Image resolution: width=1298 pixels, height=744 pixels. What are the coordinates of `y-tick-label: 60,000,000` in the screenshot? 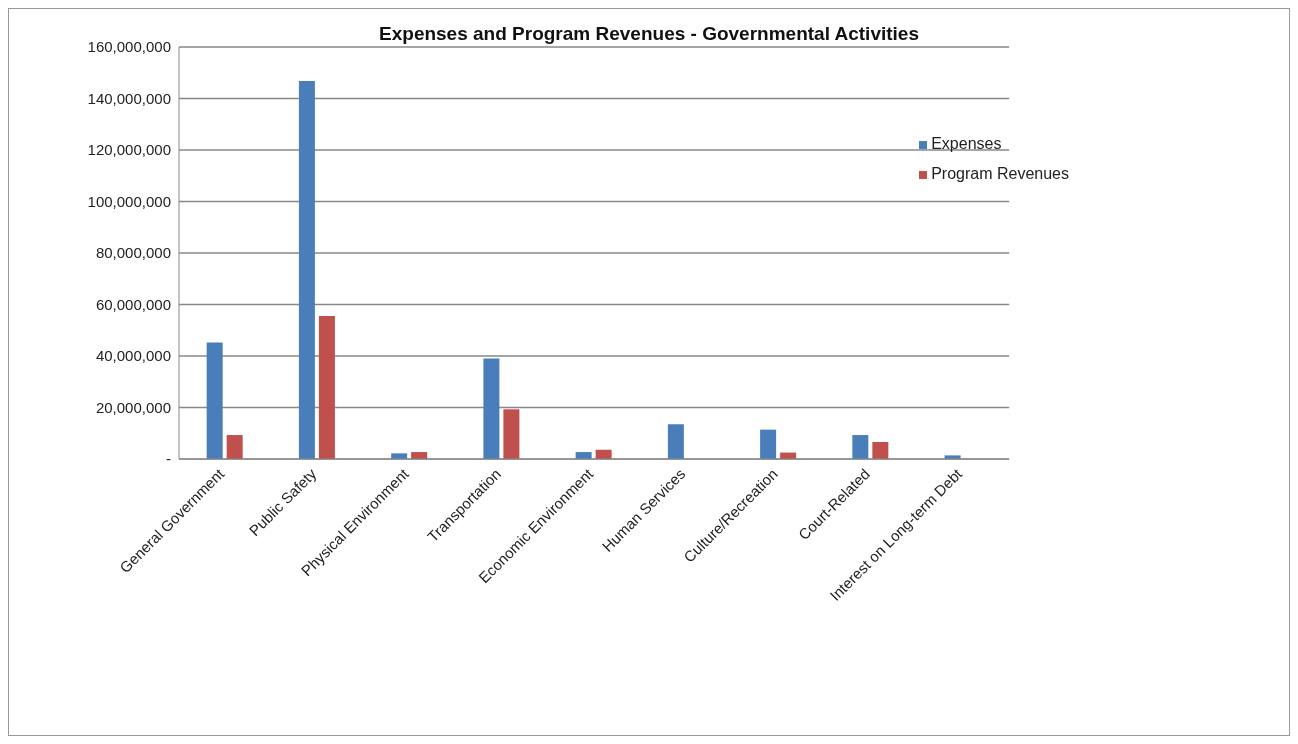 It's located at (133, 304).